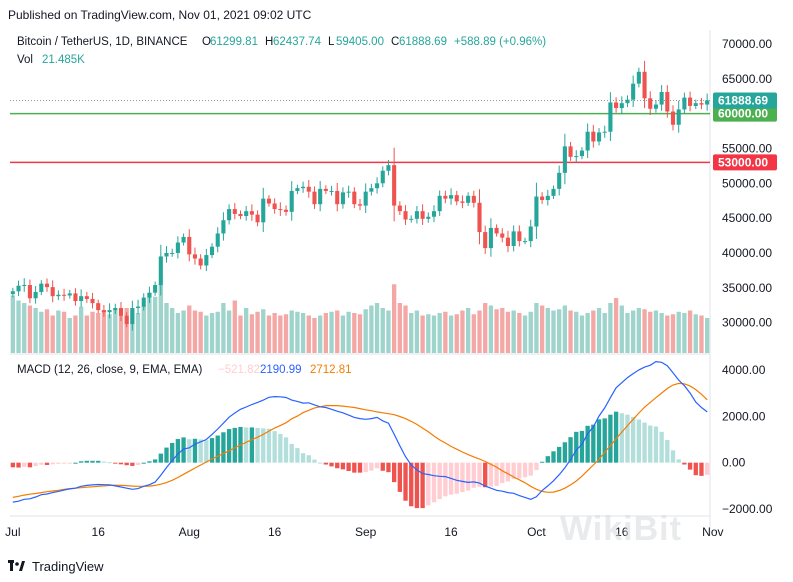  I want to click on time-tick-label: 16, so click(622, 532).